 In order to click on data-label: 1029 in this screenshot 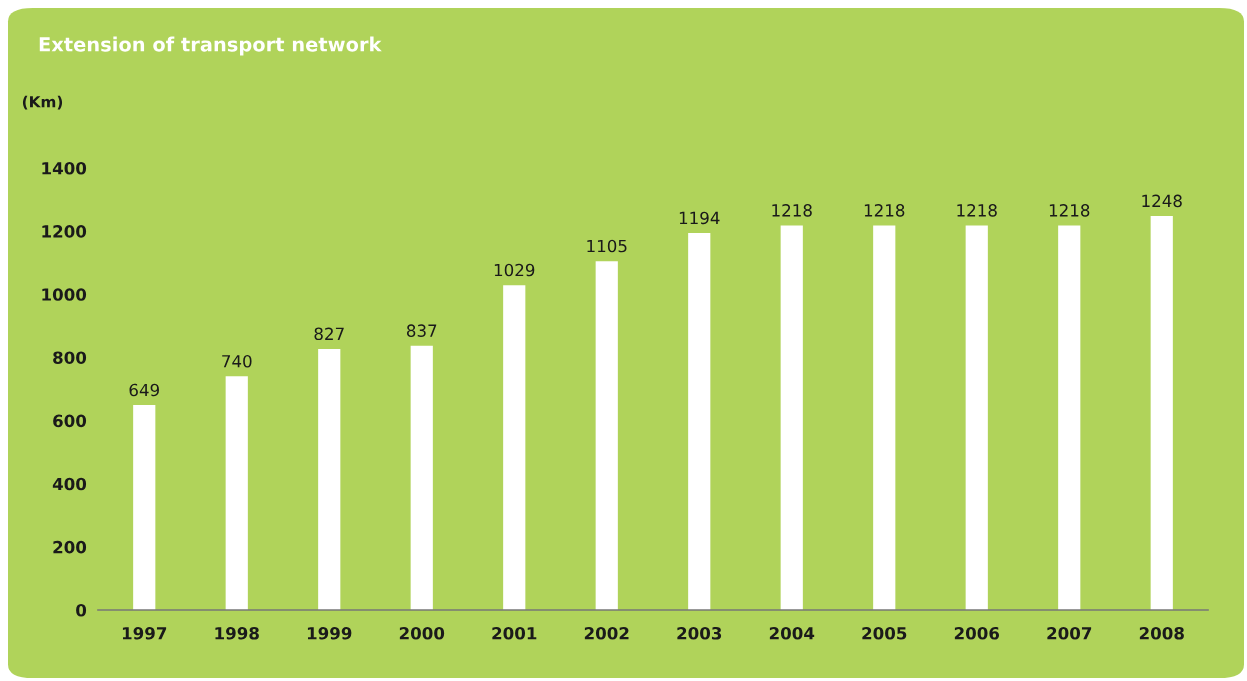, I will do `click(514, 270)`.